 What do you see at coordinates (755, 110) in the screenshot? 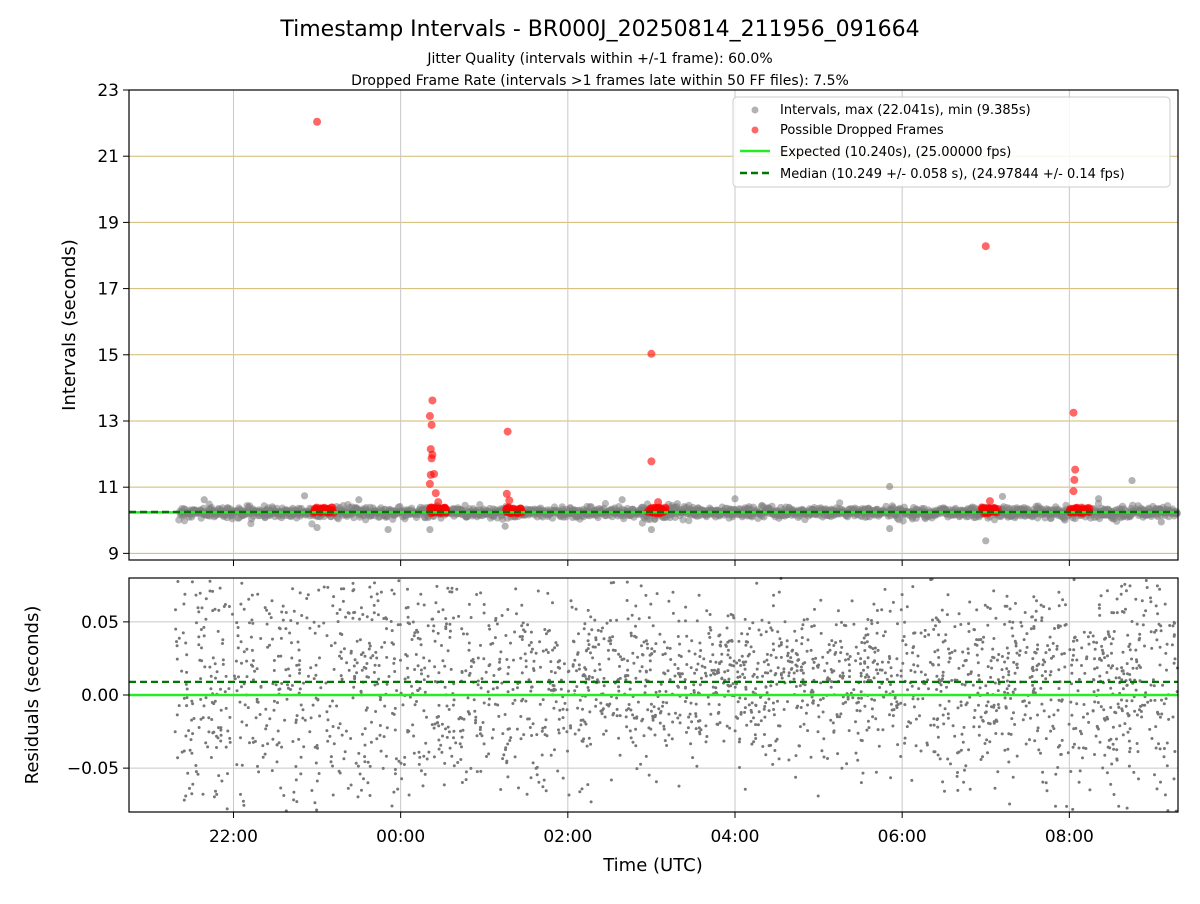
I see `legend-intervals-marker` at bounding box center [755, 110].